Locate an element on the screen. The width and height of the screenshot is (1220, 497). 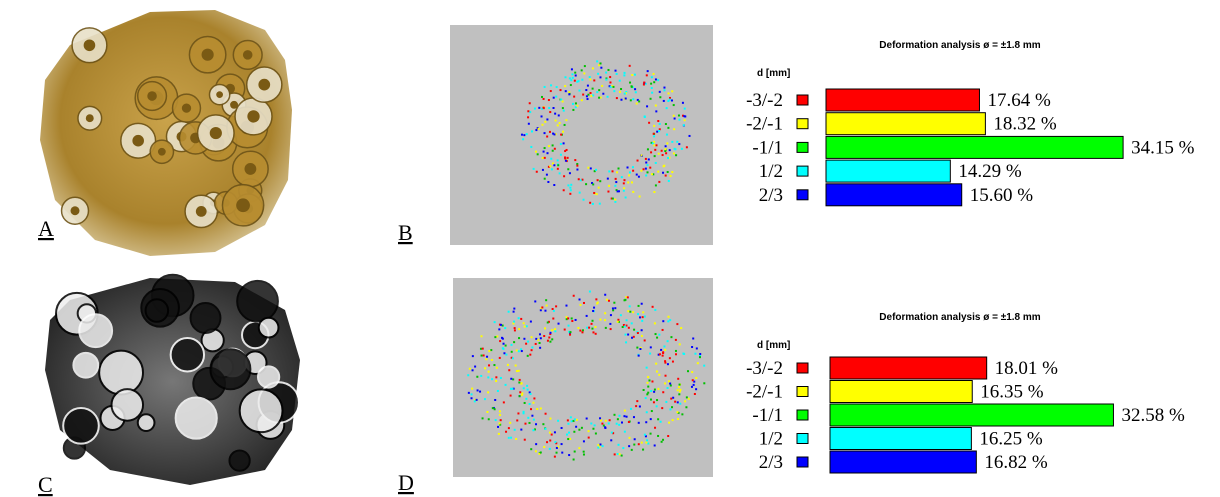
category-label: 2/3 is located at coordinates (771, 195).